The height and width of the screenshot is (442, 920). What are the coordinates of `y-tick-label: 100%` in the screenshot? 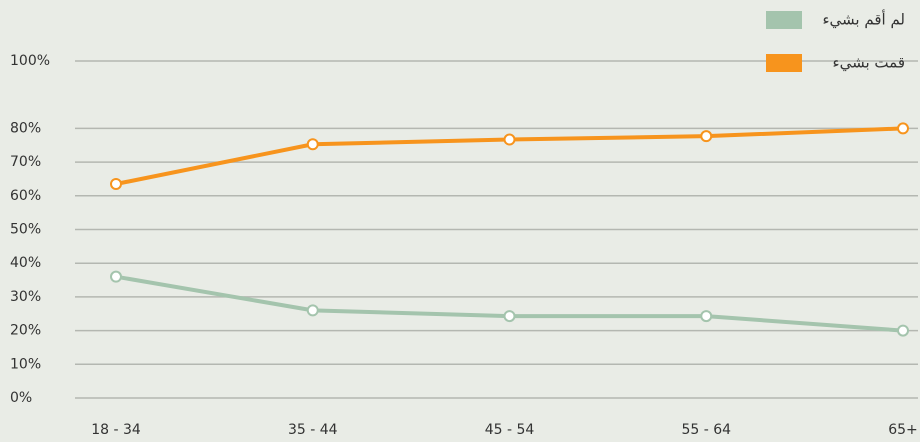 It's located at (30, 61).